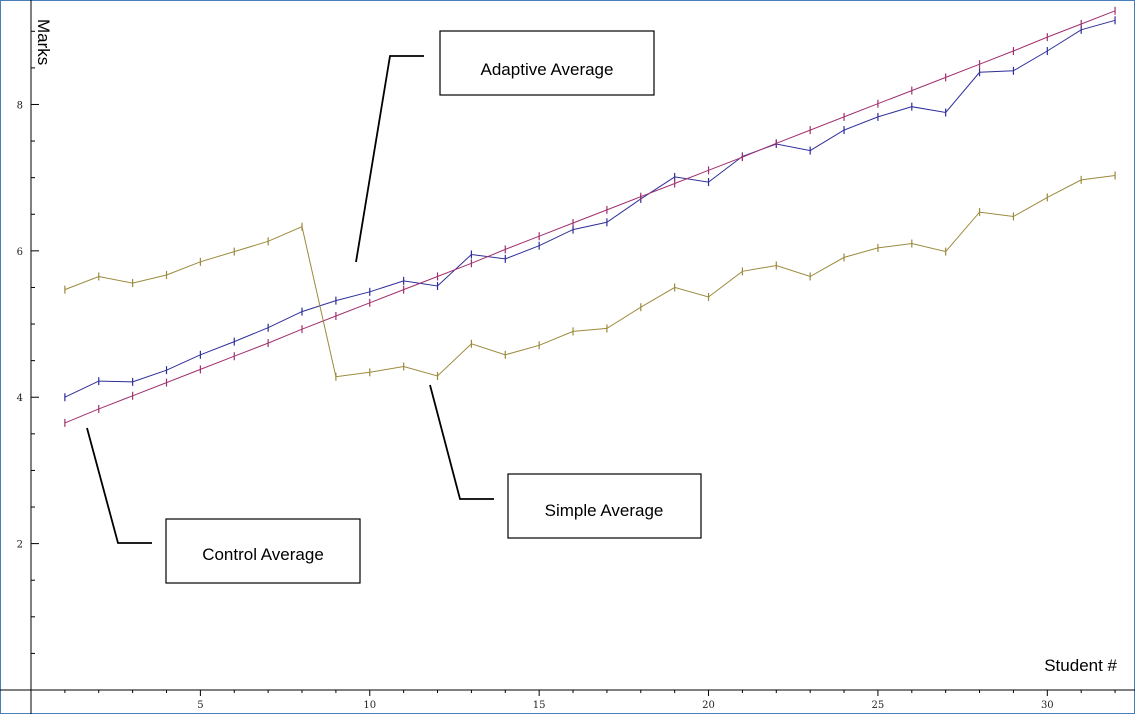  Describe the element at coordinates (263, 554) in the screenshot. I see `callout-label-control: Control Average` at that location.